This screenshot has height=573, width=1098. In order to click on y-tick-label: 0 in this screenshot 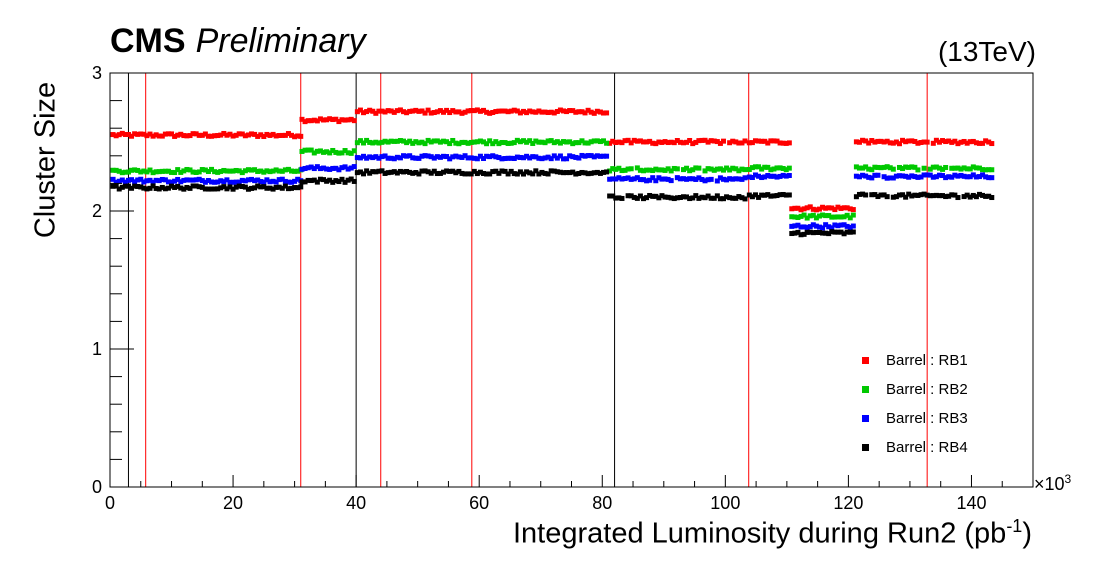, I will do `click(97, 487)`.